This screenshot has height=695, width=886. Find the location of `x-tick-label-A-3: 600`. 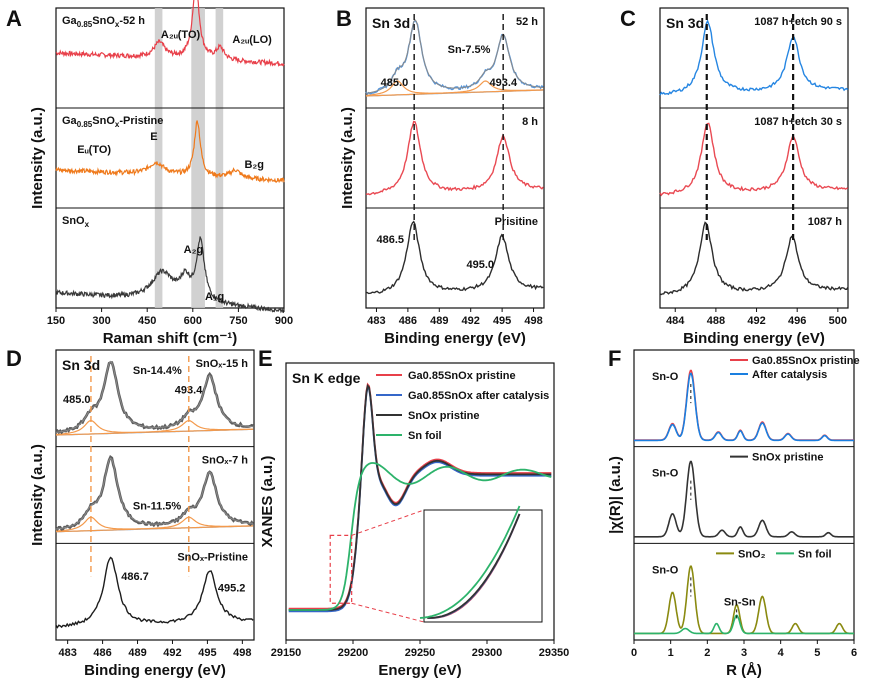

x-tick-label-A-3: 600 is located at coordinates (193, 321).